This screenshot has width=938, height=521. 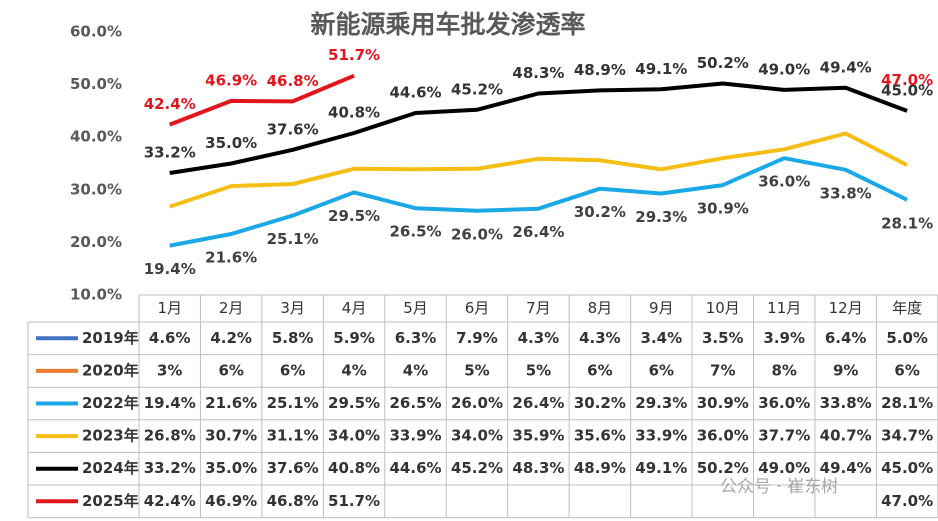 What do you see at coordinates (907, 436) in the screenshot?
I see `table-cell: 34.7%` at bounding box center [907, 436].